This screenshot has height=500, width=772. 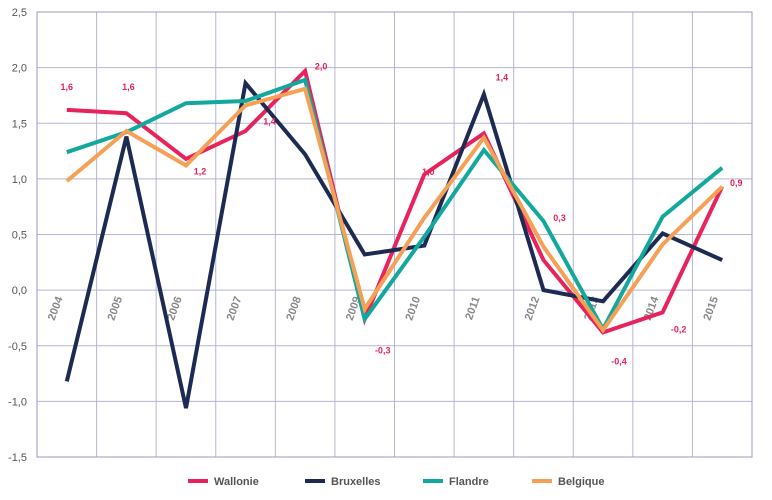 What do you see at coordinates (17, 347) in the screenshot?
I see `y-tick-label: -0,5` at bounding box center [17, 347].